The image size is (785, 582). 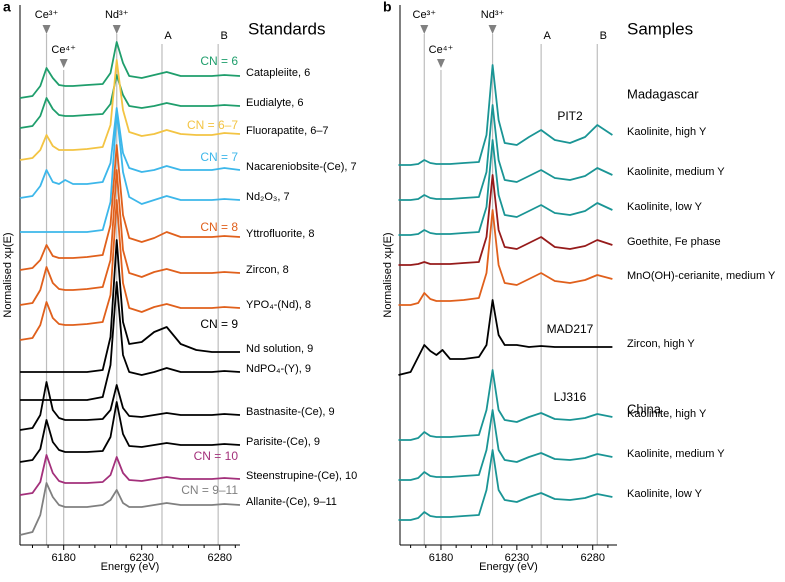 I want to click on panel-title: Samples, so click(x=660, y=28).